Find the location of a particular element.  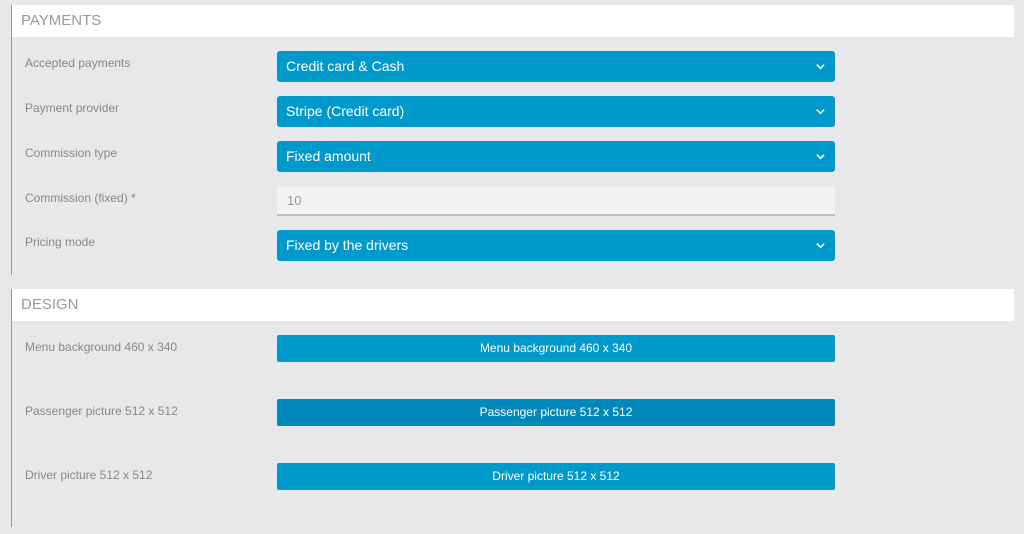

commission-fixed-input is located at coordinates (556, 201).